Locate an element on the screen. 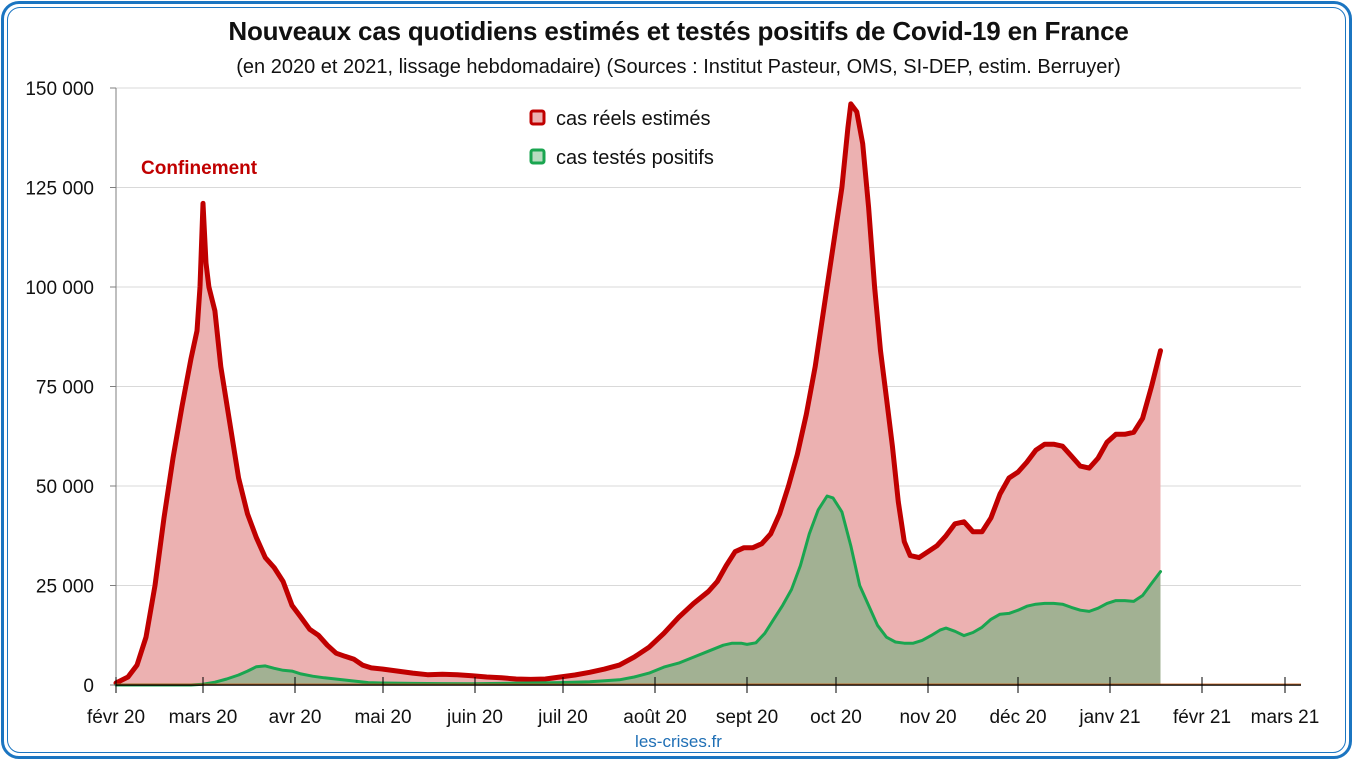 The image size is (1357, 764). y-tick-label: 150 000 is located at coordinates (59, 89).